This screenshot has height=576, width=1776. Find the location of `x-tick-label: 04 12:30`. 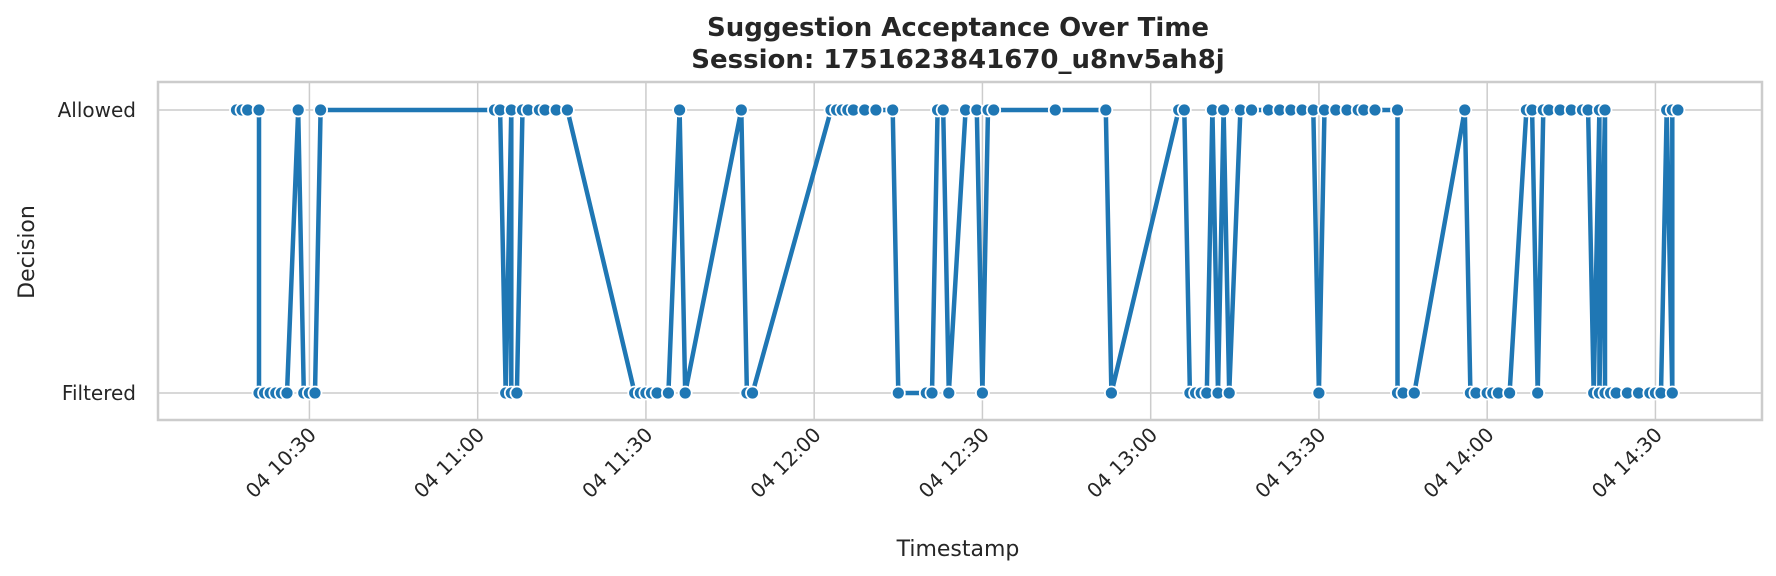

x-tick-label: 04 12:30 is located at coordinates (954, 463).